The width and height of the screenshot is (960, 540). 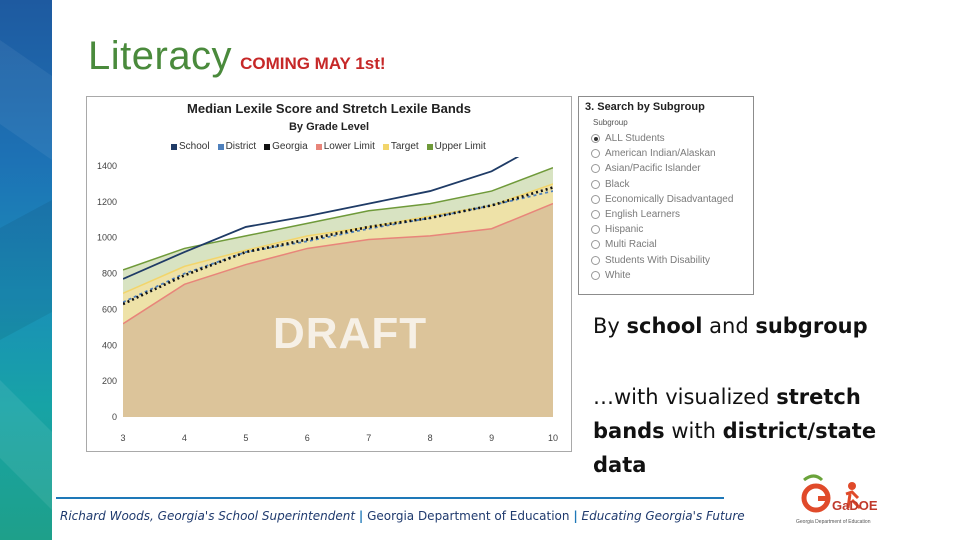 I want to click on legend-item: Upper Limit, so click(x=456, y=146).